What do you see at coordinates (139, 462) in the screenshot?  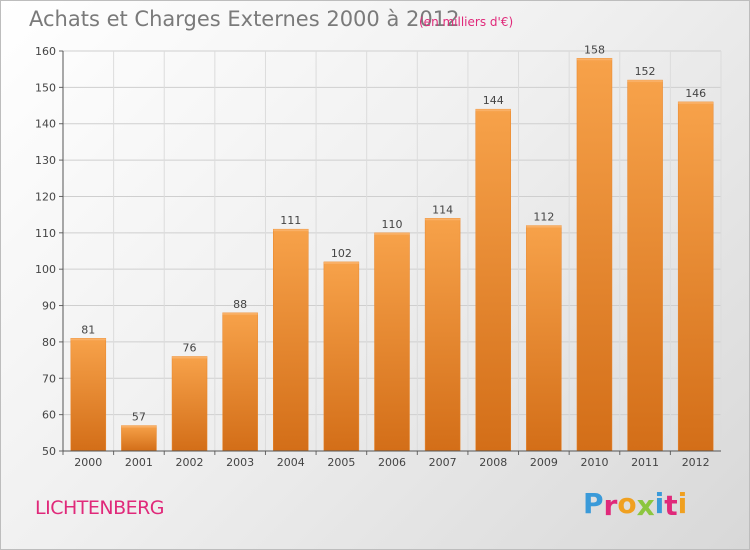 I see `x-tick-label: 2001` at bounding box center [139, 462].